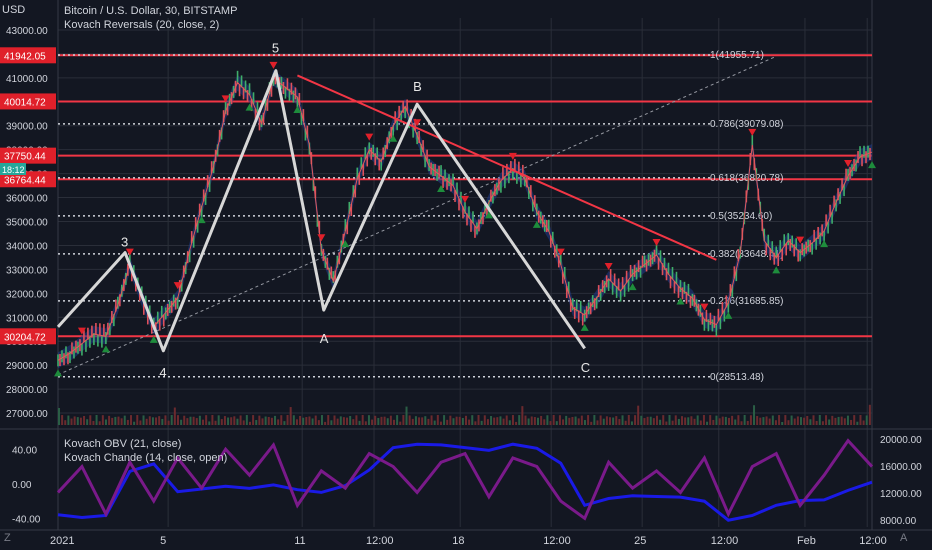 This screenshot has height=550, width=932. What do you see at coordinates (324, 338) in the screenshot?
I see `wave-label: A` at bounding box center [324, 338].